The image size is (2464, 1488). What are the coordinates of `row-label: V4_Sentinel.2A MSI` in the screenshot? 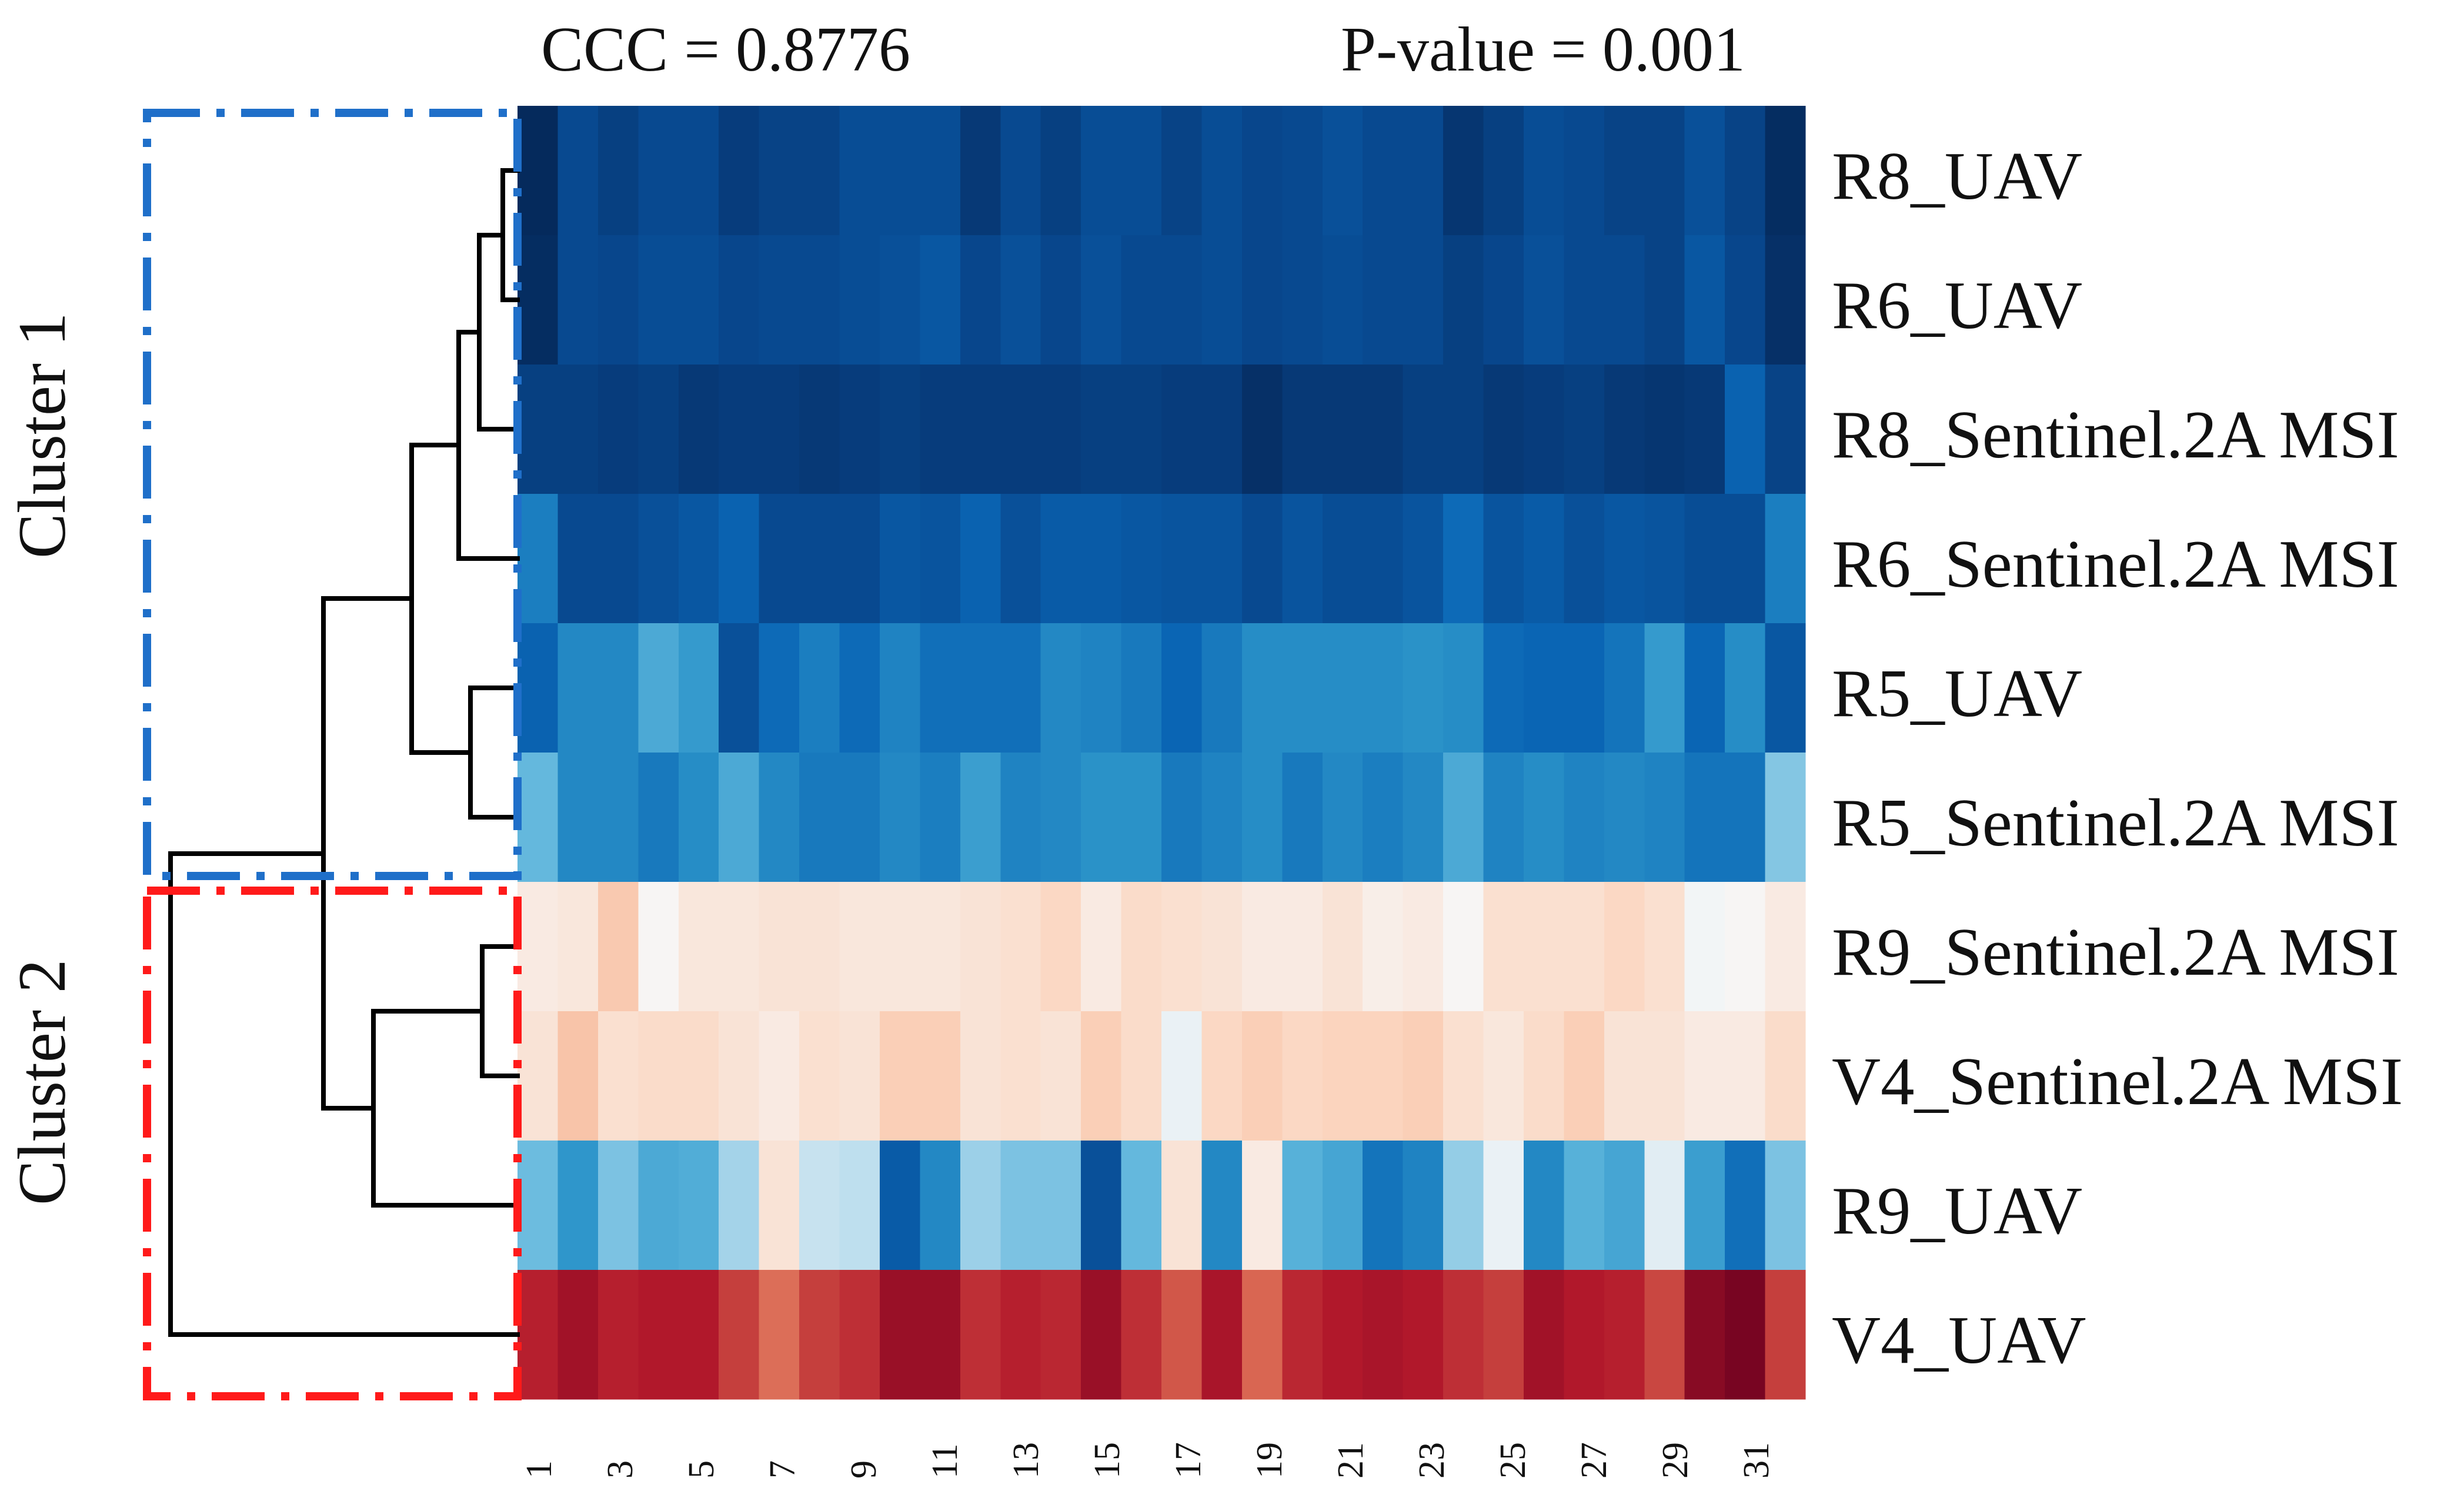 It's located at (2117, 1081).